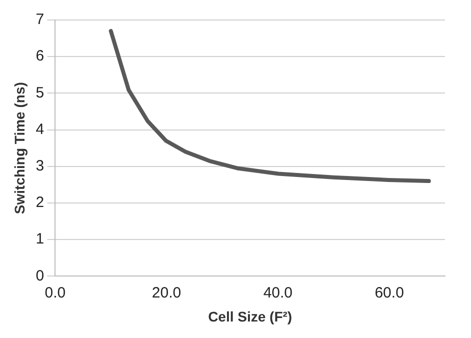 The image size is (471, 338). Describe the element at coordinates (389, 293) in the screenshot. I see `x-tick-label: 60.0` at that location.